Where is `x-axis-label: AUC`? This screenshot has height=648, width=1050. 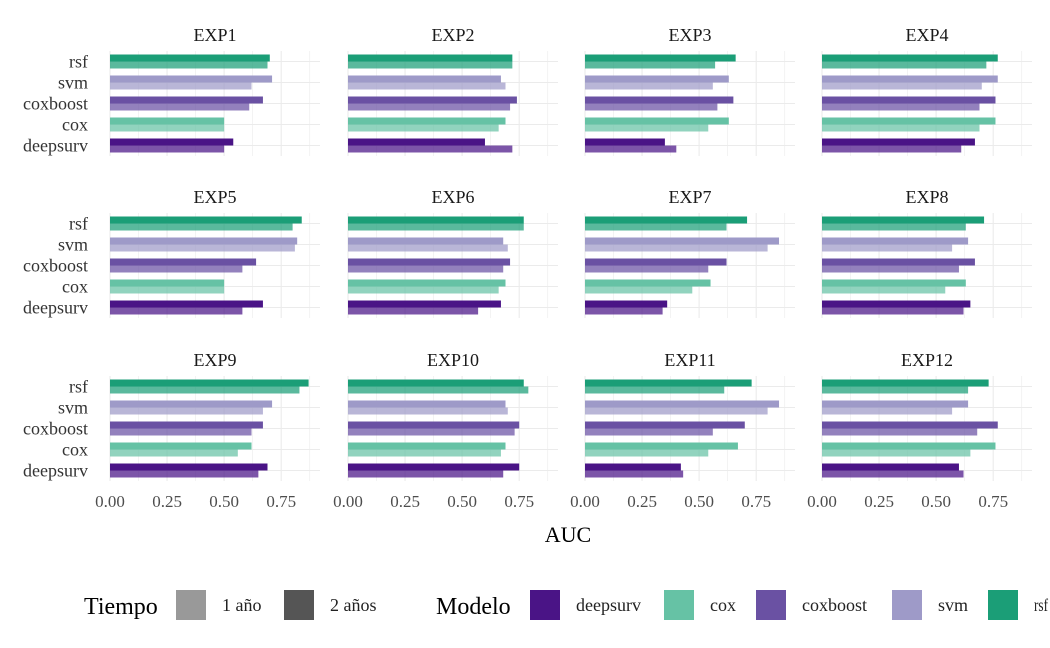
x-axis-label: AUC is located at coordinates (568, 534).